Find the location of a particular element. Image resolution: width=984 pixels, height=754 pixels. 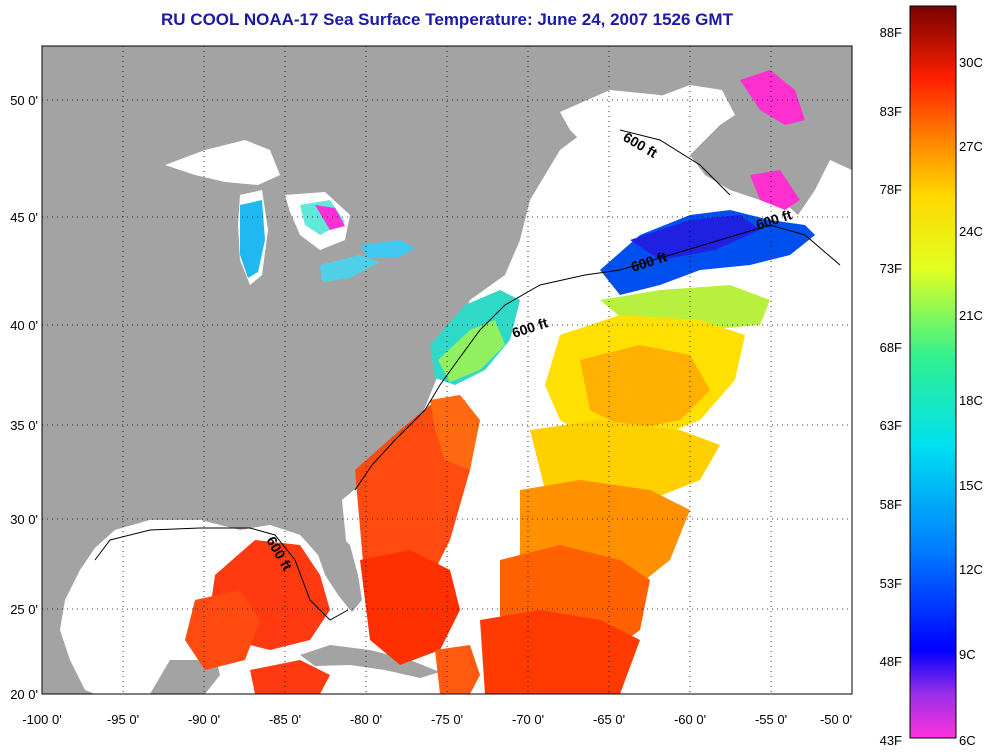

colorbar-f-label: 43F is located at coordinates (891, 740).